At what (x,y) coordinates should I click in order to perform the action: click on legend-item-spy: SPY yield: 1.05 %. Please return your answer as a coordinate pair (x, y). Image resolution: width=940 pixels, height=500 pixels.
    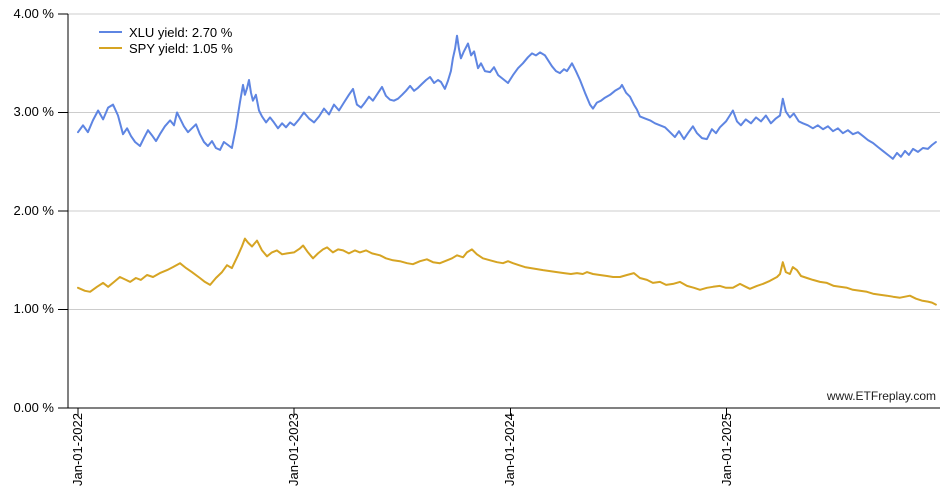
    Looking at the image, I should click on (166, 48).